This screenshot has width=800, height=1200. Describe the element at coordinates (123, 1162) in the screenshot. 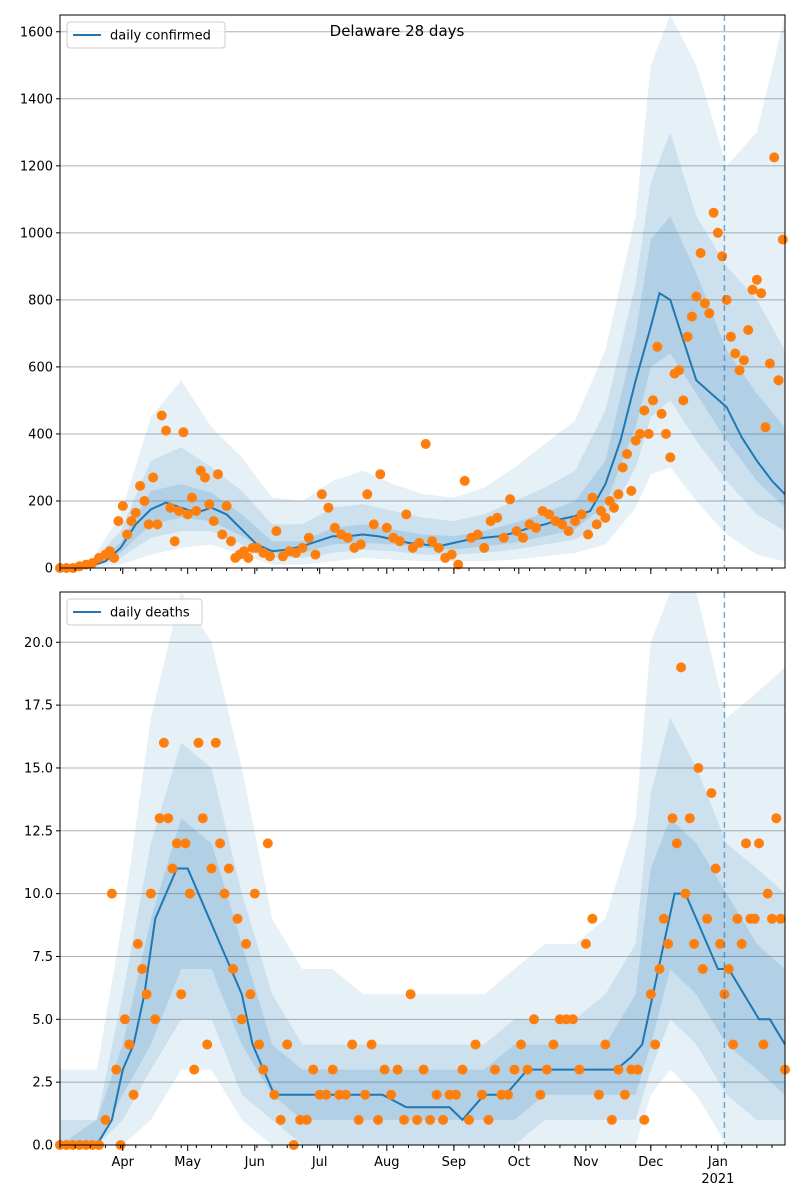

I see `x-tick-label: Apr` at that location.